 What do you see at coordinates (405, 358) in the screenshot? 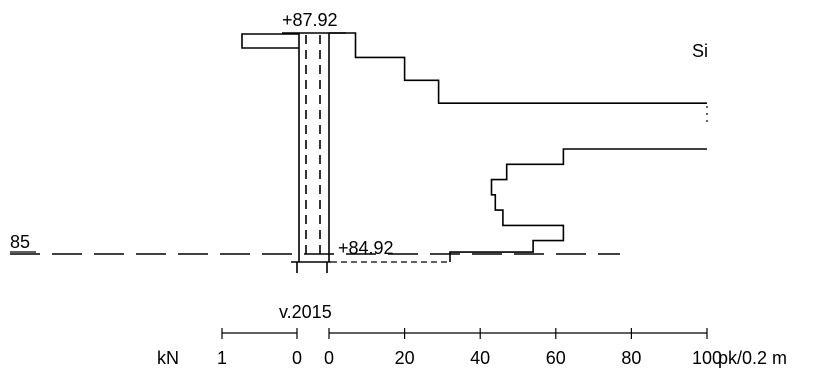
I see `penetration-tick-label-20: 20` at bounding box center [405, 358].